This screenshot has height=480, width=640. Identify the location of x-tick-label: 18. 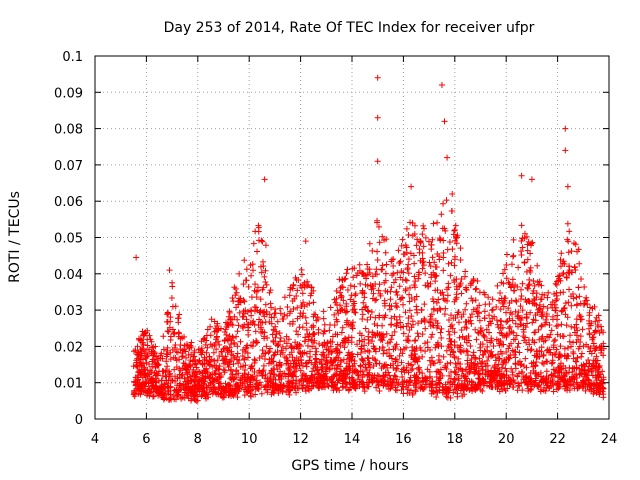
(455, 439).